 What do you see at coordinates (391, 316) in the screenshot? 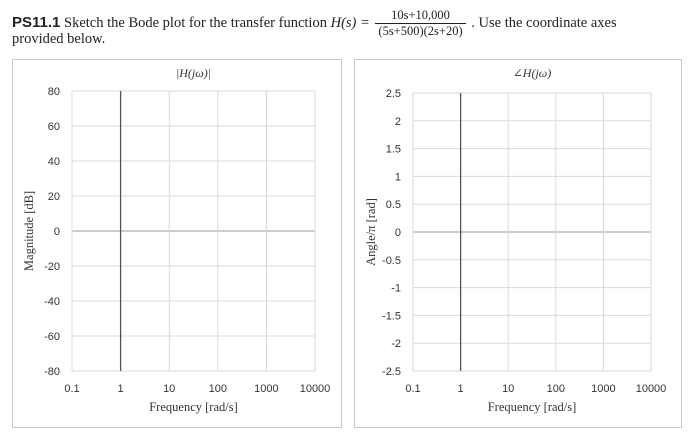
I see `y-tick-label: -1.5` at bounding box center [391, 316].